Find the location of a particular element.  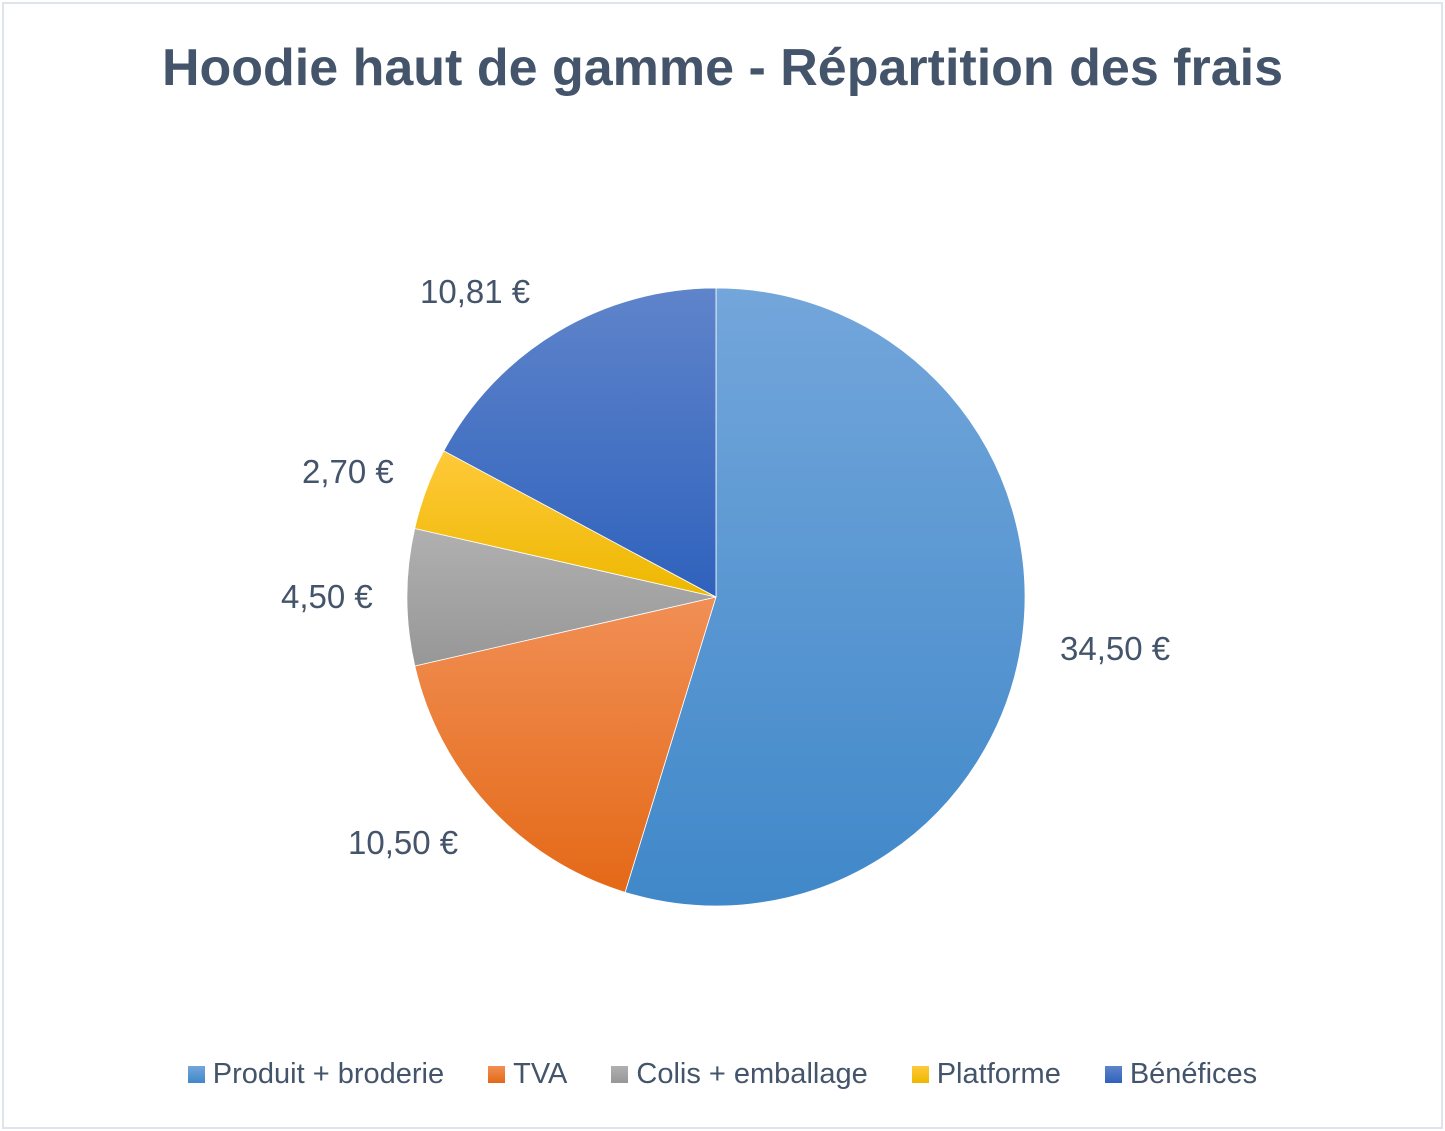

legend-label: TVA is located at coordinates (540, 1074).